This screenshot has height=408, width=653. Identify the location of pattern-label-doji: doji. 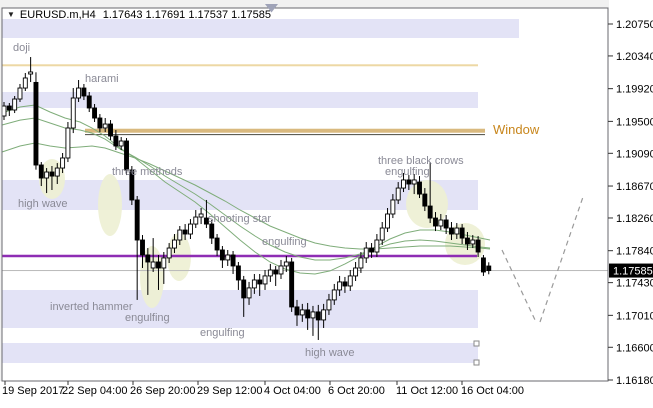
(21, 48).